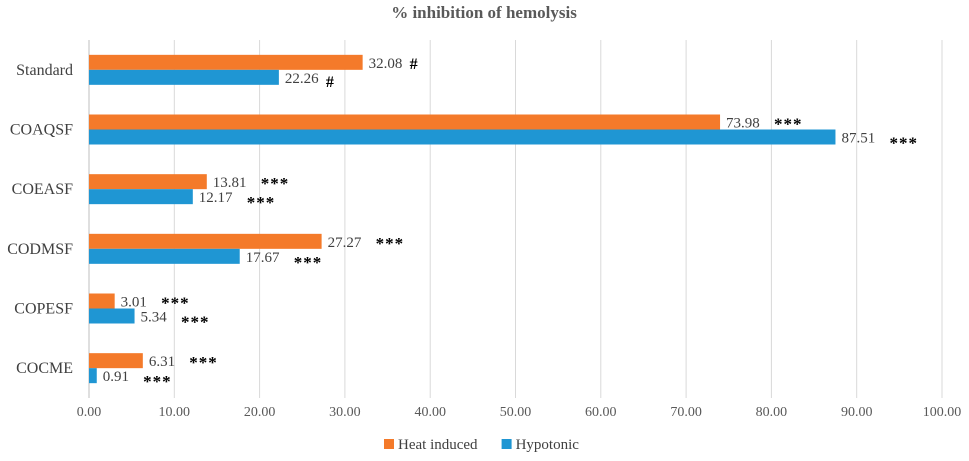 The height and width of the screenshot is (461, 969). What do you see at coordinates (41, 130) in the screenshot?
I see `category-label: COAQSF` at bounding box center [41, 130].